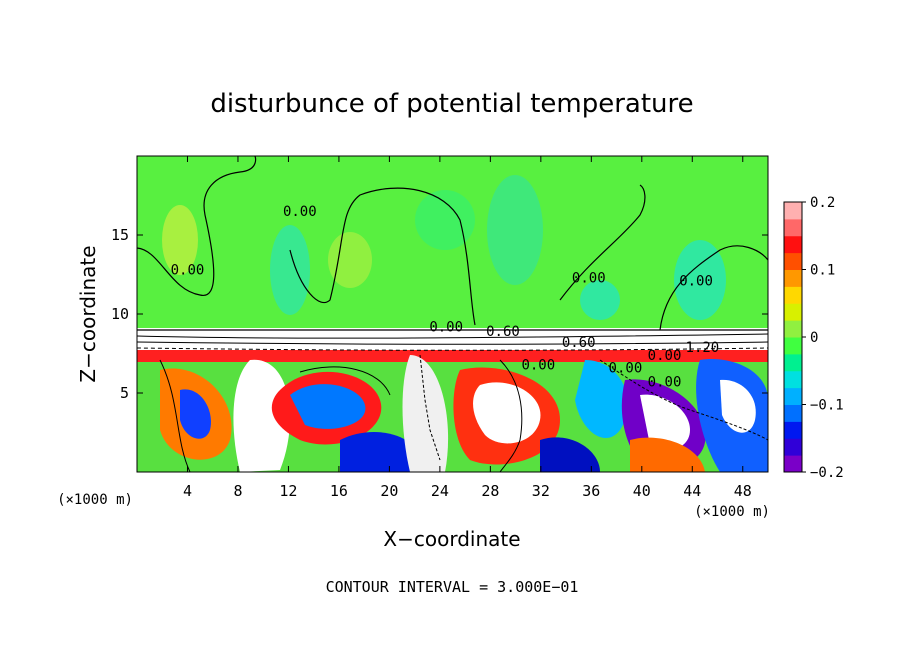 The width and height of the screenshot is (904, 654). What do you see at coordinates (591, 491) in the screenshot?
I see `x-tick-label: 36` at bounding box center [591, 491].